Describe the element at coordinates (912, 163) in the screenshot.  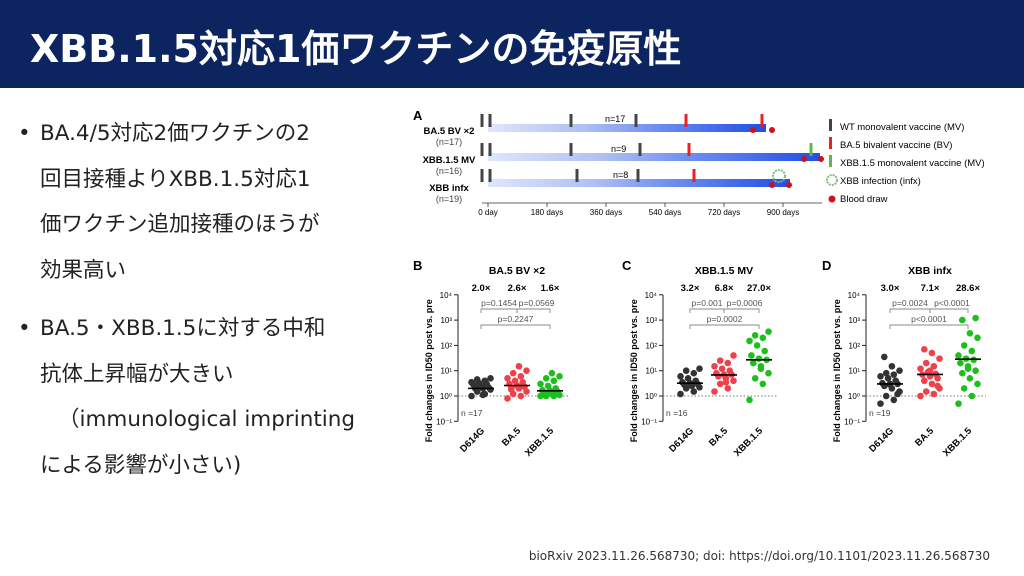
I see `legend-item: XBB.1.5 monovalent vaccine (MV)` at that location.